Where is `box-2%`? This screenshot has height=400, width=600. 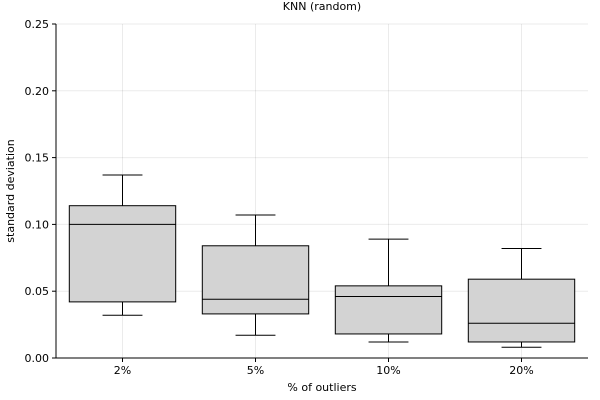 box-2% is located at coordinates (122, 245).